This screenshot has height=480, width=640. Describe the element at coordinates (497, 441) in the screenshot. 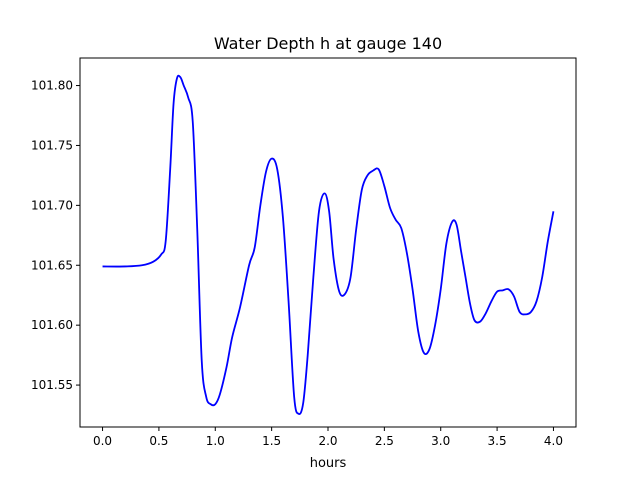

I see `x-tick-label: 3.5` at that location.